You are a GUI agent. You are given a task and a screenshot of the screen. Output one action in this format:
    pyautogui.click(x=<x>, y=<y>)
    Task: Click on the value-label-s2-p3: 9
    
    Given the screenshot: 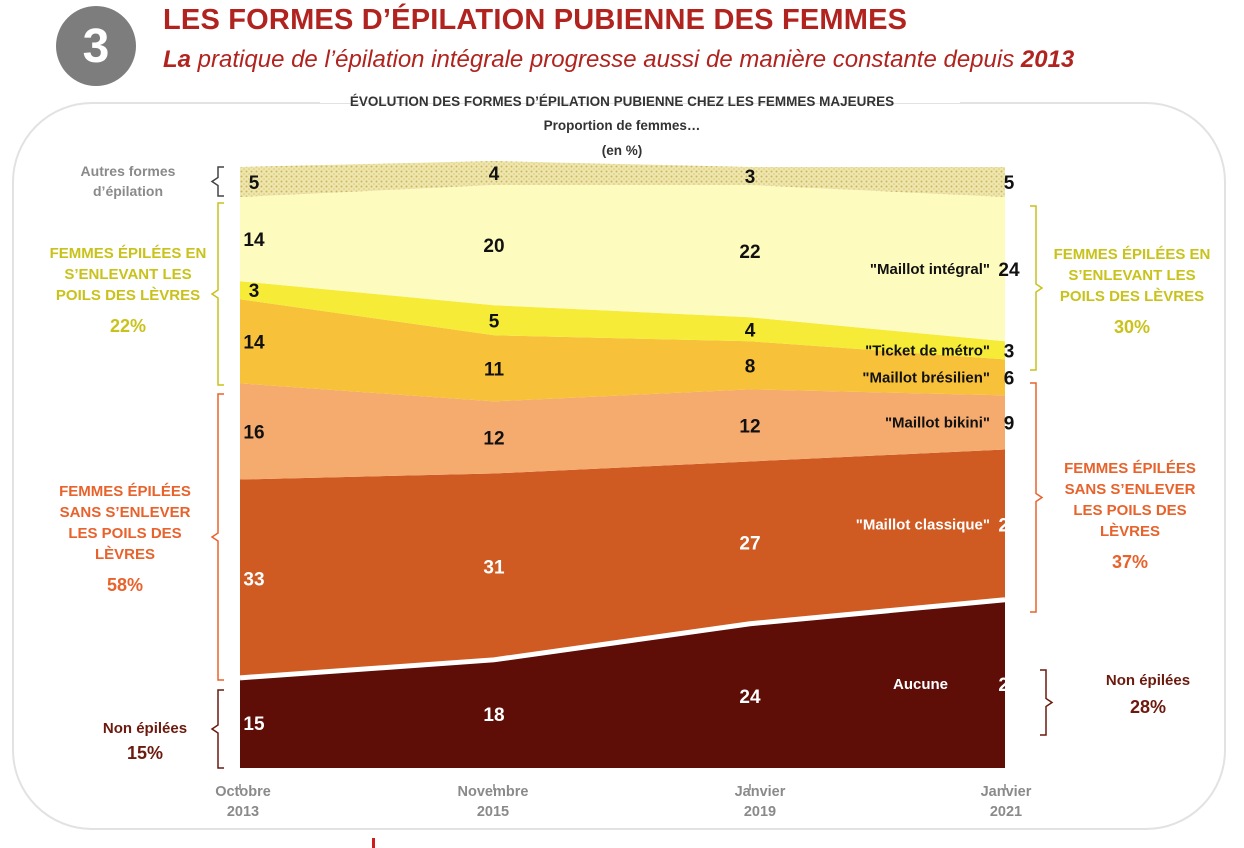 What is the action you would take?
    pyautogui.click(x=1009, y=423)
    